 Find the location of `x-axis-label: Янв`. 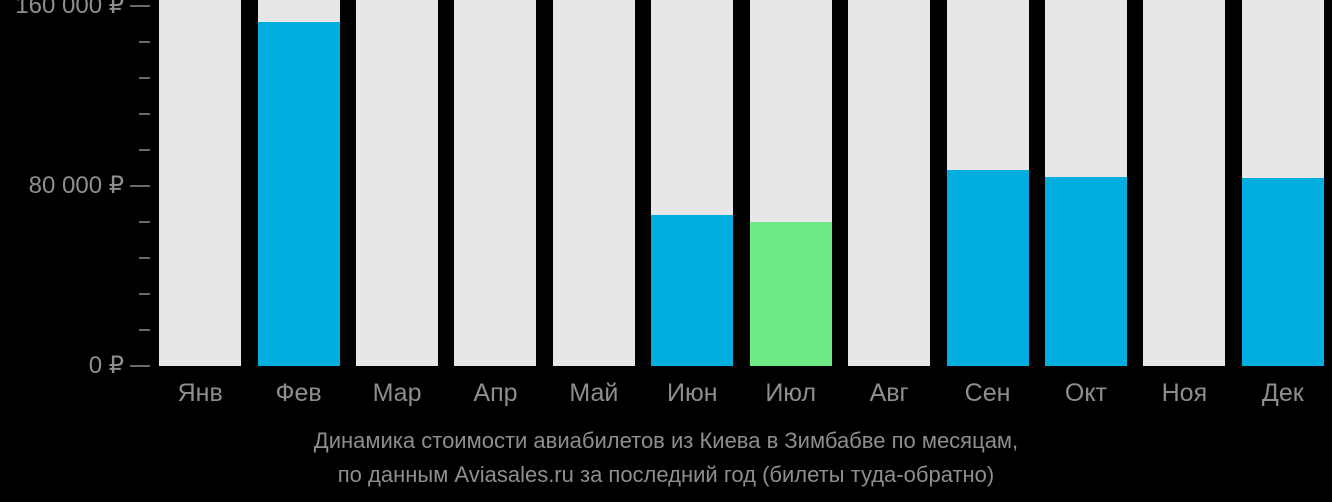

x-axis-label: Янв is located at coordinates (200, 393).